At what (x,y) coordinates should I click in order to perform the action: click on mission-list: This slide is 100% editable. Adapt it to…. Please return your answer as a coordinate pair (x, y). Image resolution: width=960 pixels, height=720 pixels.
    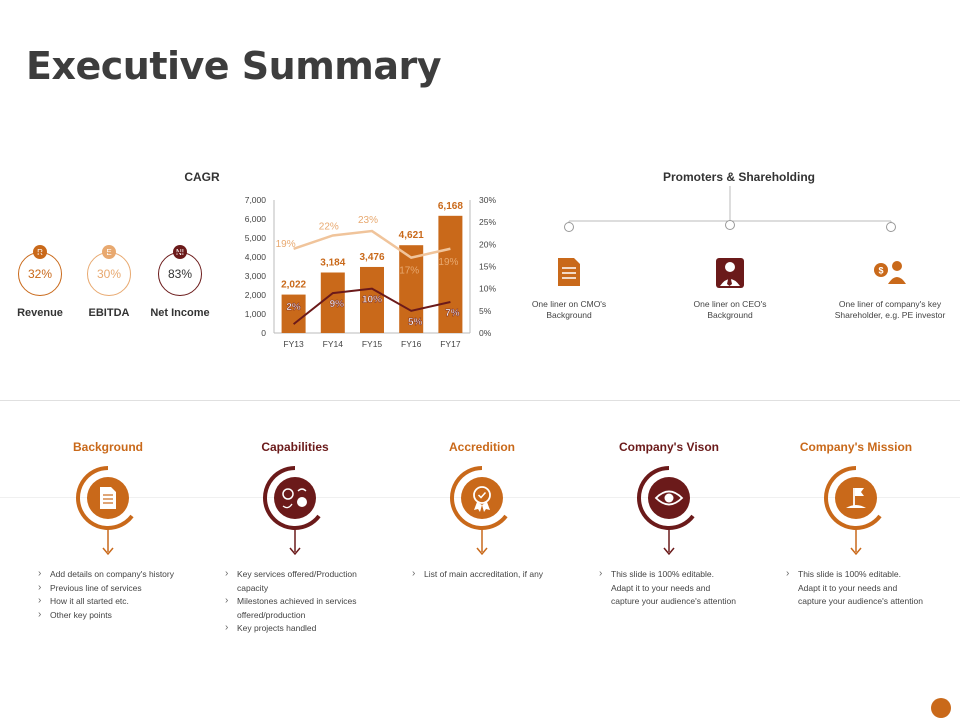
    Looking at the image, I should click on (854, 588).